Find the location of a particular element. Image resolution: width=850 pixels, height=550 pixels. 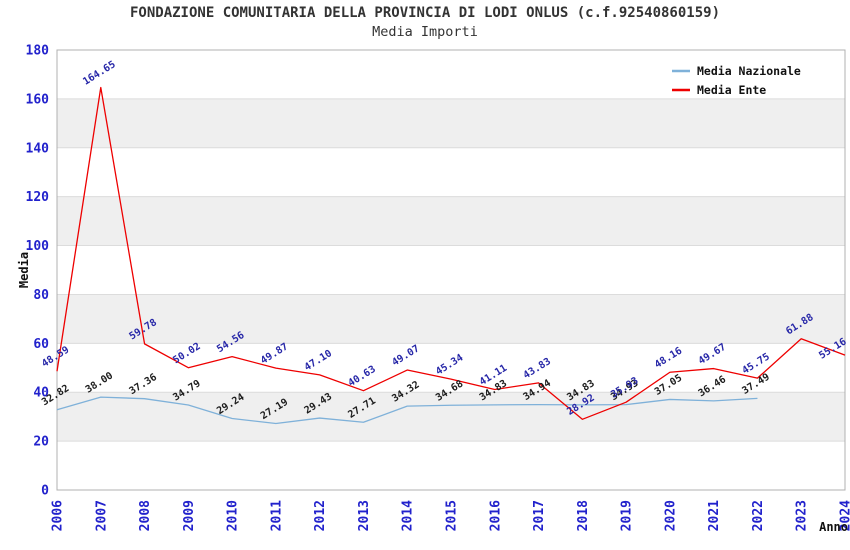

x-tick-label: 2007 is located at coordinates (101, 515).